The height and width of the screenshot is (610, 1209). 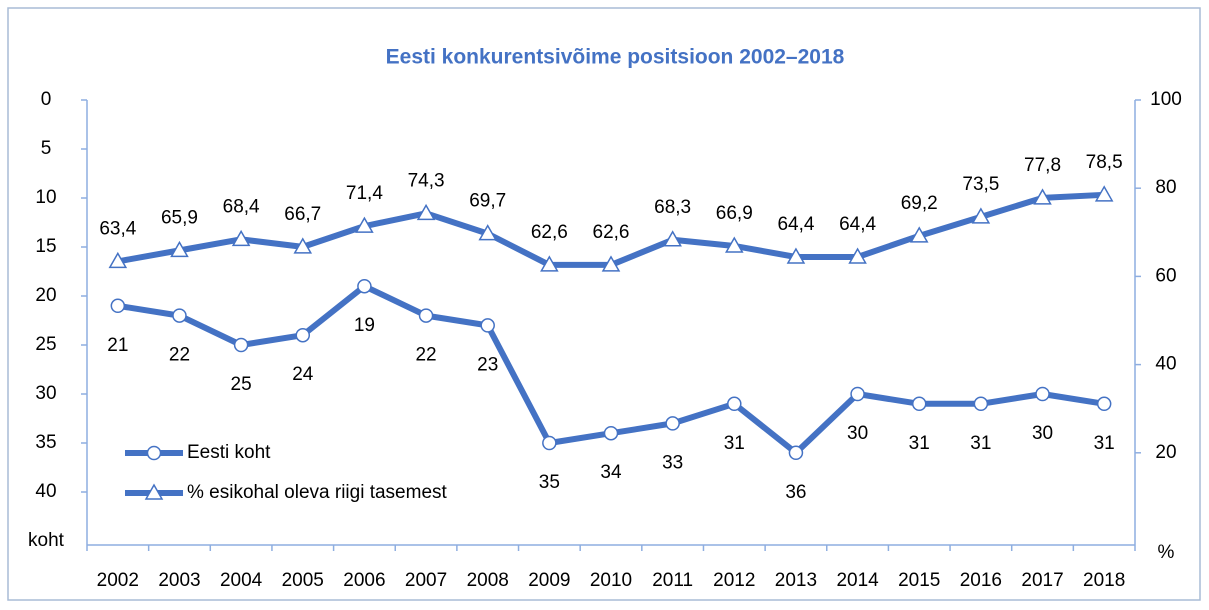 What do you see at coordinates (241, 206) in the screenshot?
I see `data-label: 68,4` at bounding box center [241, 206].